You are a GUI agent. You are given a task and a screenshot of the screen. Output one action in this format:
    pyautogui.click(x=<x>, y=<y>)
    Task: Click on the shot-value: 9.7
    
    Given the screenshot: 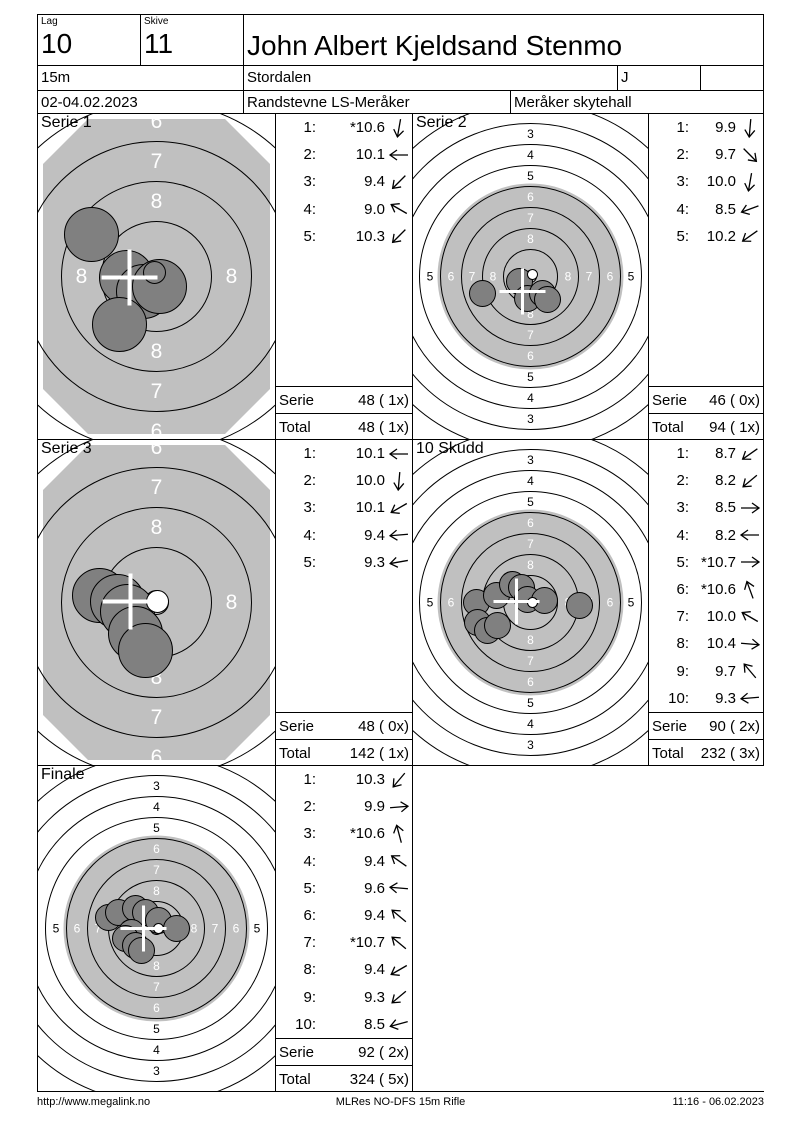 What is the action you would take?
    pyautogui.click(x=725, y=155)
    